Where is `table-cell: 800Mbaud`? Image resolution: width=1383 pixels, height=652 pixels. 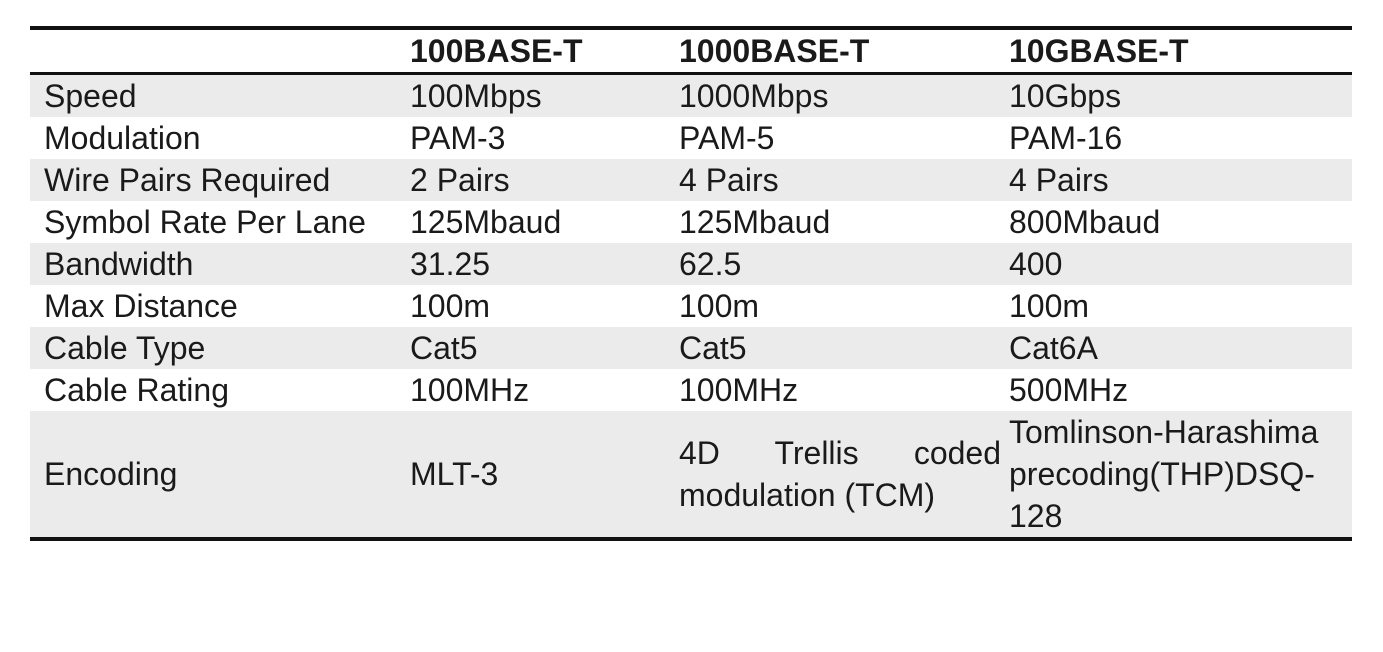 table-cell: 800Mbaud is located at coordinates (1085, 222).